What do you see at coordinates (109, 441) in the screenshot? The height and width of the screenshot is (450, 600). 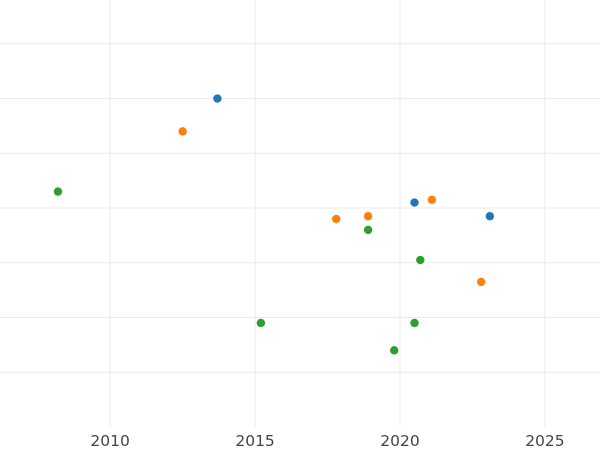 I see `x-tick-label: 2010` at bounding box center [109, 441].